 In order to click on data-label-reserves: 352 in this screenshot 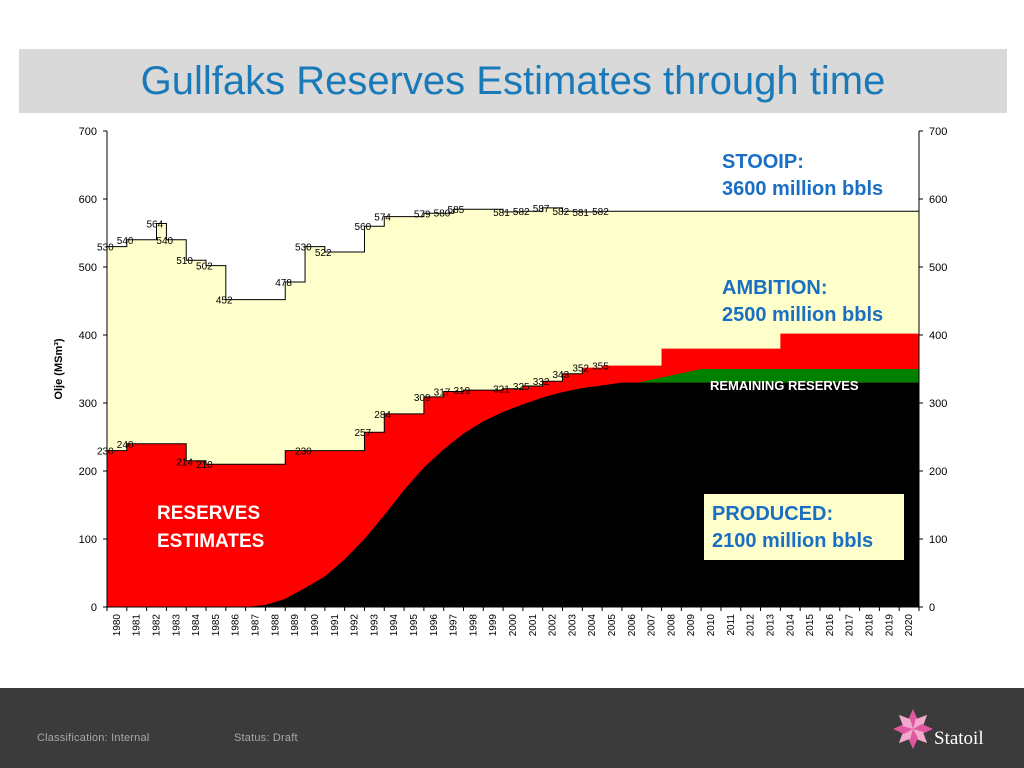, I will do `click(580, 369)`.